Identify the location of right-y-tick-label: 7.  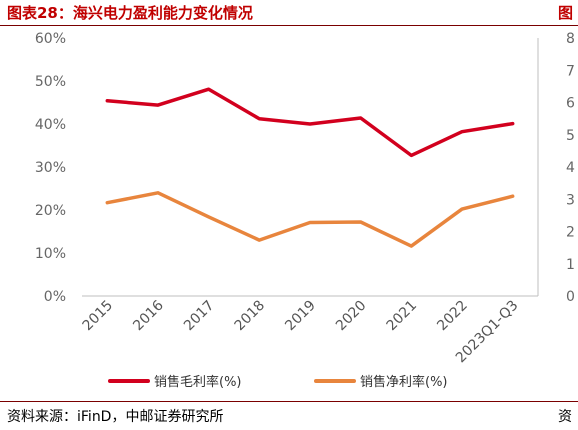
(570, 71).